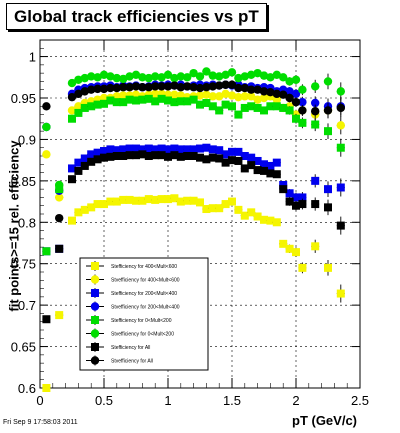 The image size is (400, 433). Describe the element at coordinates (295, 400) in the screenshot. I see `x-tick-label: 2` at that location.